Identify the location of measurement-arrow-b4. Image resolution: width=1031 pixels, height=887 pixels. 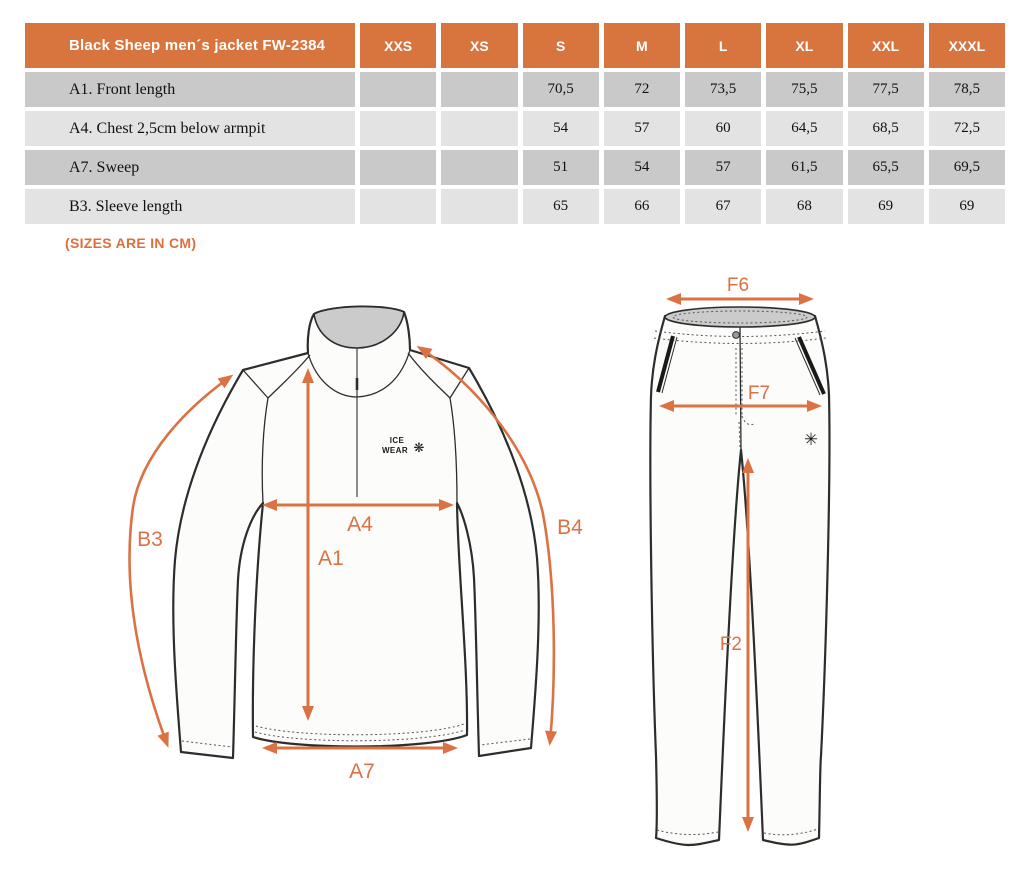
(486, 545).